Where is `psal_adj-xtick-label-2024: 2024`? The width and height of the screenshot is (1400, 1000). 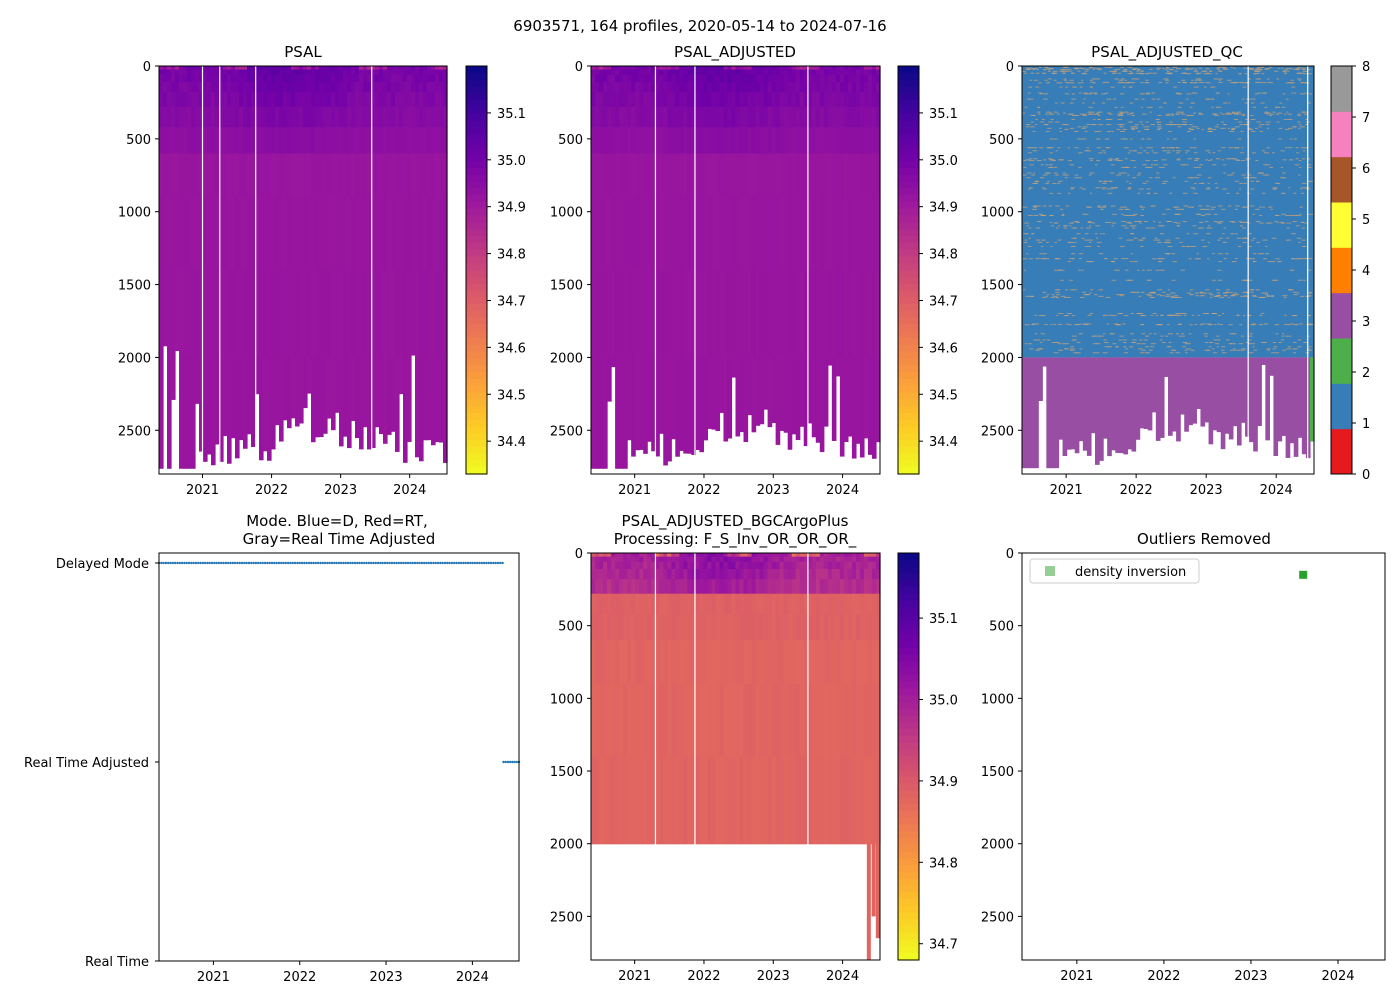
psal_adj-xtick-label-2024: 2024 is located at coordinates (842, 490).